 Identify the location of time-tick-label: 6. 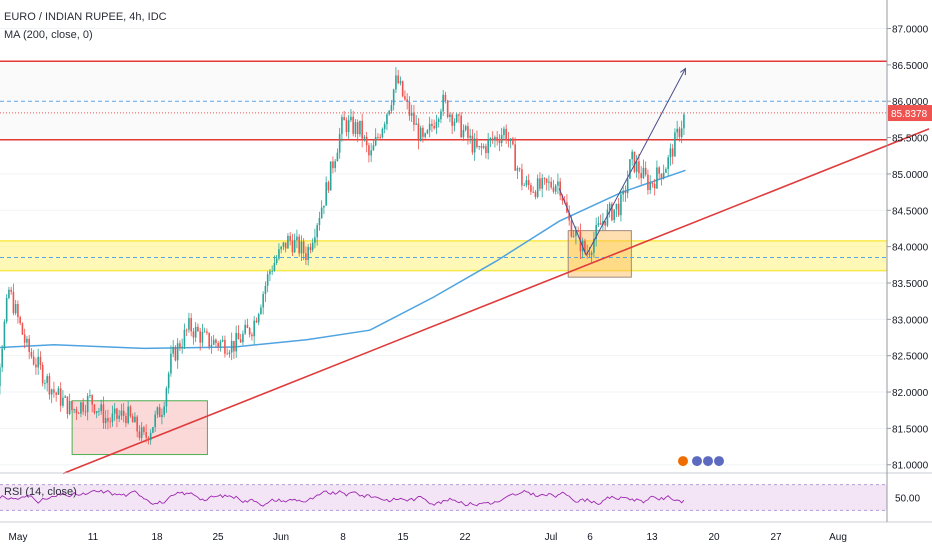
(590, 537).